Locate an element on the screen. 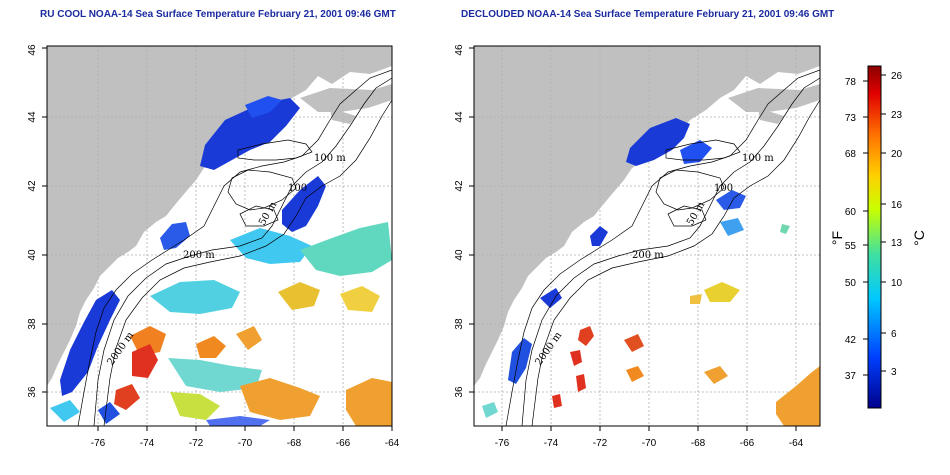 Image resolution: width=950 pixels, height=475 pixels. celsius-tick-label: 6 is located at coordinates (894, 334).